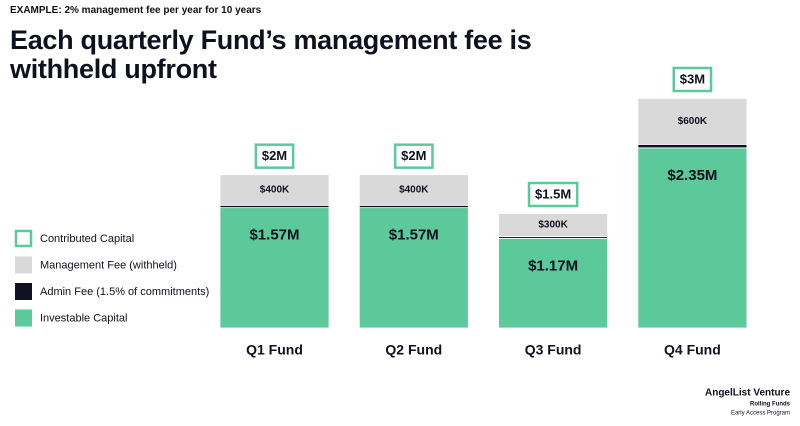  Describe the element at coordinates (770, 405) in the screenshot. I see `product: Rolling Funds` at that location.